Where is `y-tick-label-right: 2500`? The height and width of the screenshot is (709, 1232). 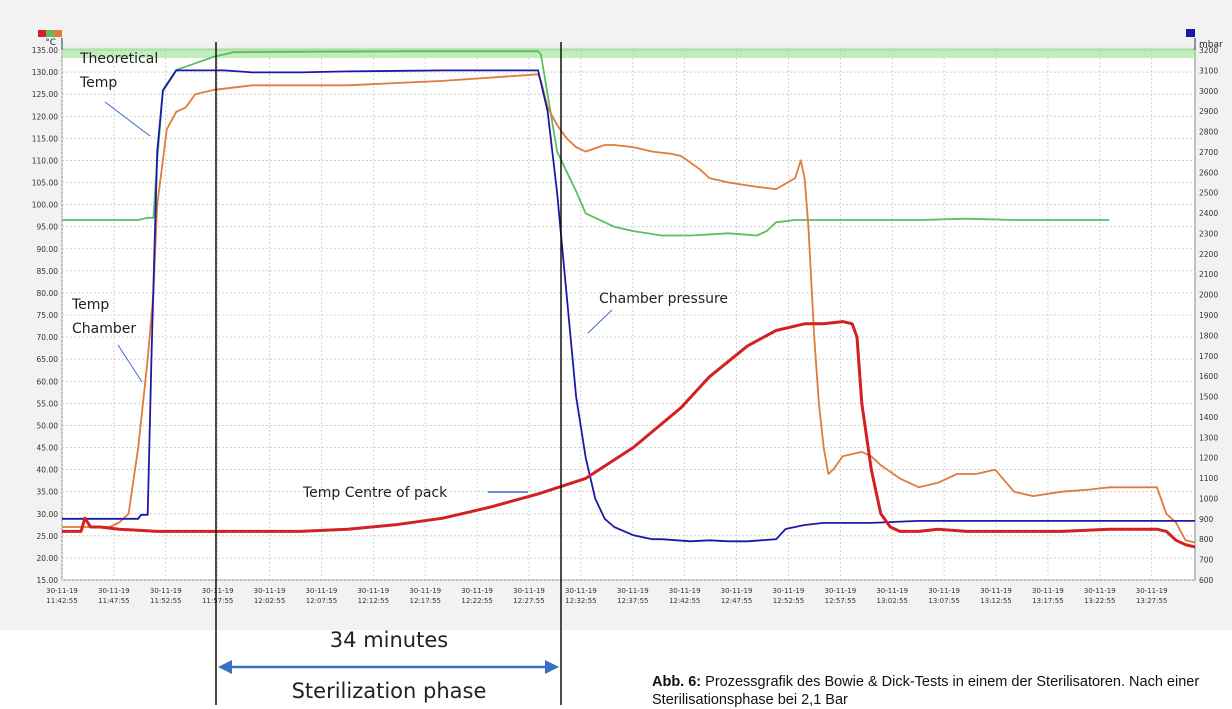
y-tick-label-right: 2500 is located at coordinates (1208, 193).